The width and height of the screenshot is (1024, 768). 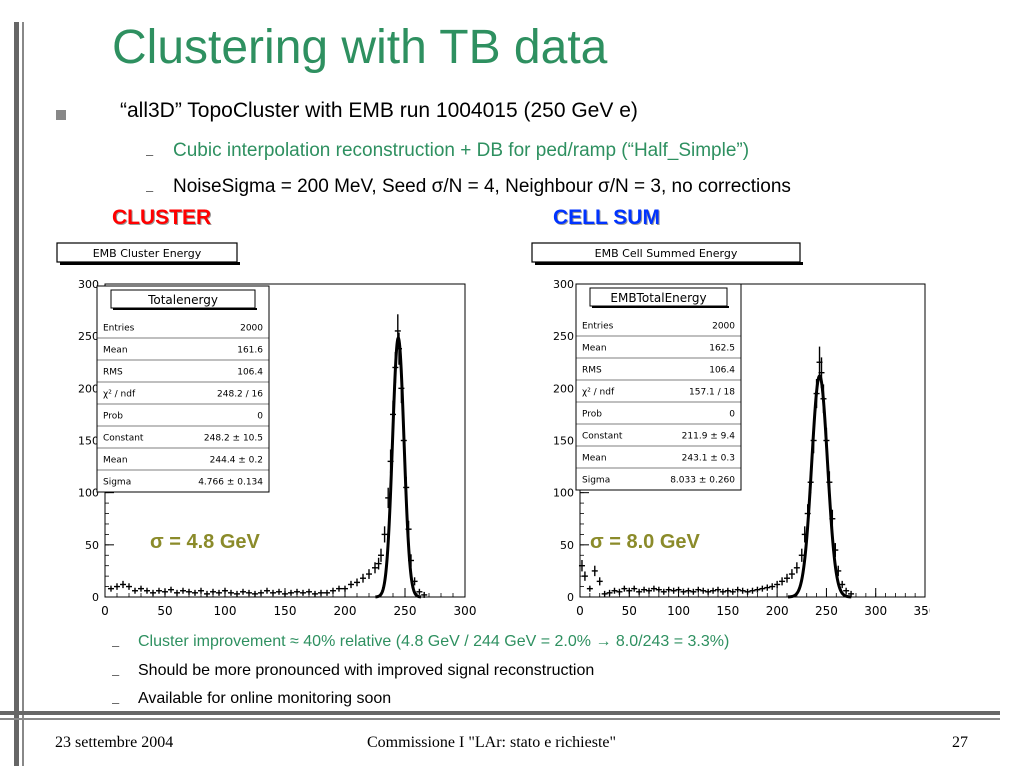 I want to click on stats-title: EMBTotalEnergy, so click(x=658, y=298).